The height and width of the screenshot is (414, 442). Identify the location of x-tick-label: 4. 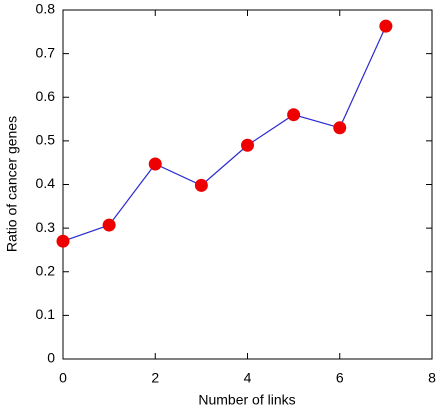
(248, 378).